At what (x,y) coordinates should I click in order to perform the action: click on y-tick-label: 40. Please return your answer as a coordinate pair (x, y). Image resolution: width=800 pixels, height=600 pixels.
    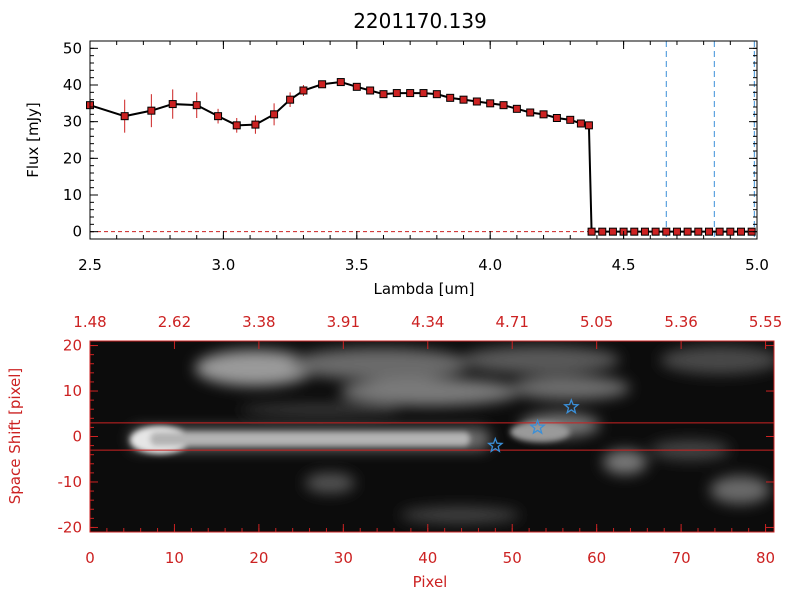
    Looking at the image, I should click on (72, 85).